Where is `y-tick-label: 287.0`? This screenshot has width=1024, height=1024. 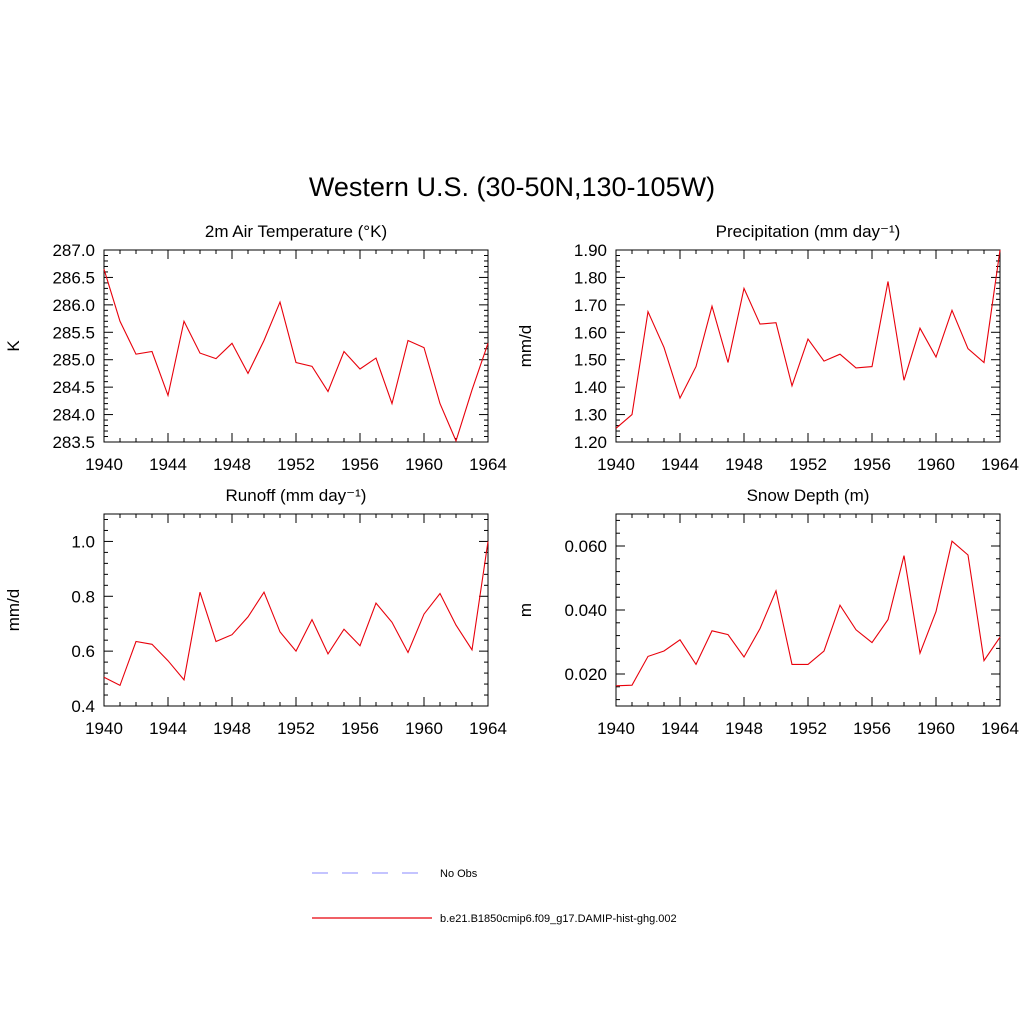 y-tick-label: 287.0 is located at coordinates (73, 250).